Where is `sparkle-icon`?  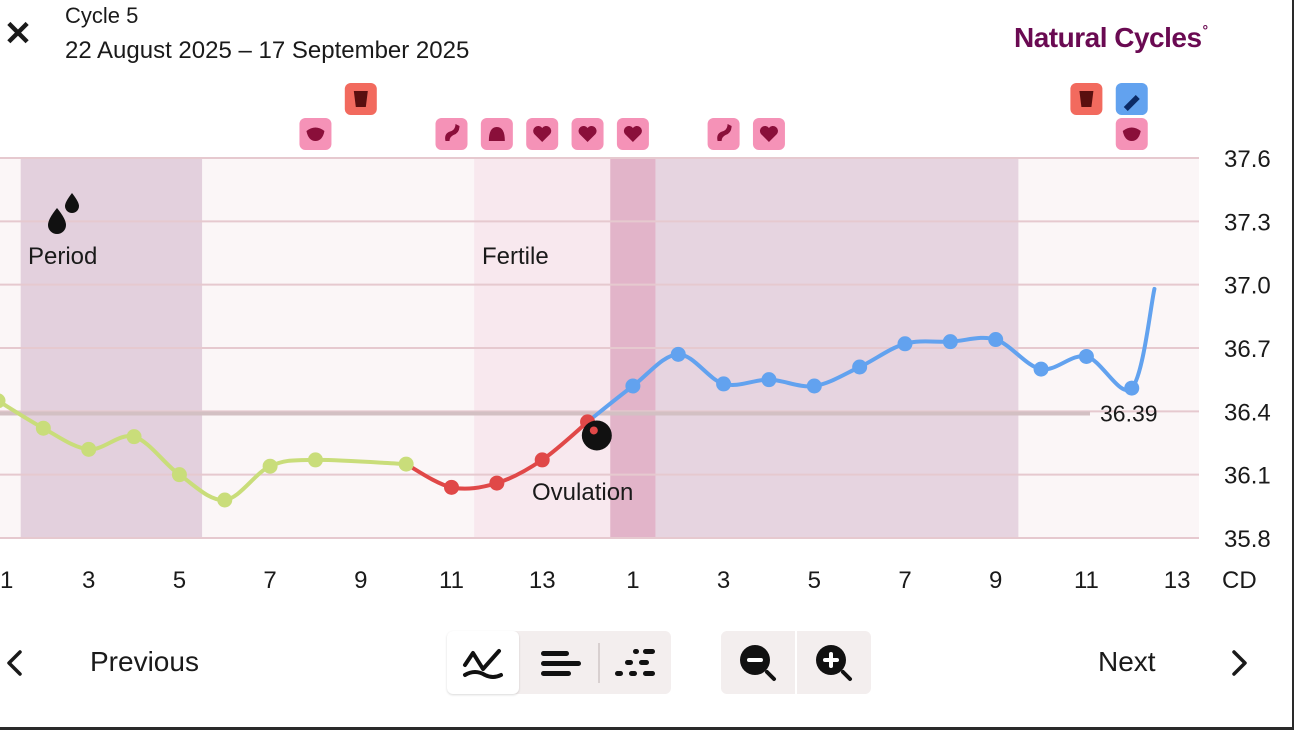
sparkle-icon is located at coordinates (723, 134).